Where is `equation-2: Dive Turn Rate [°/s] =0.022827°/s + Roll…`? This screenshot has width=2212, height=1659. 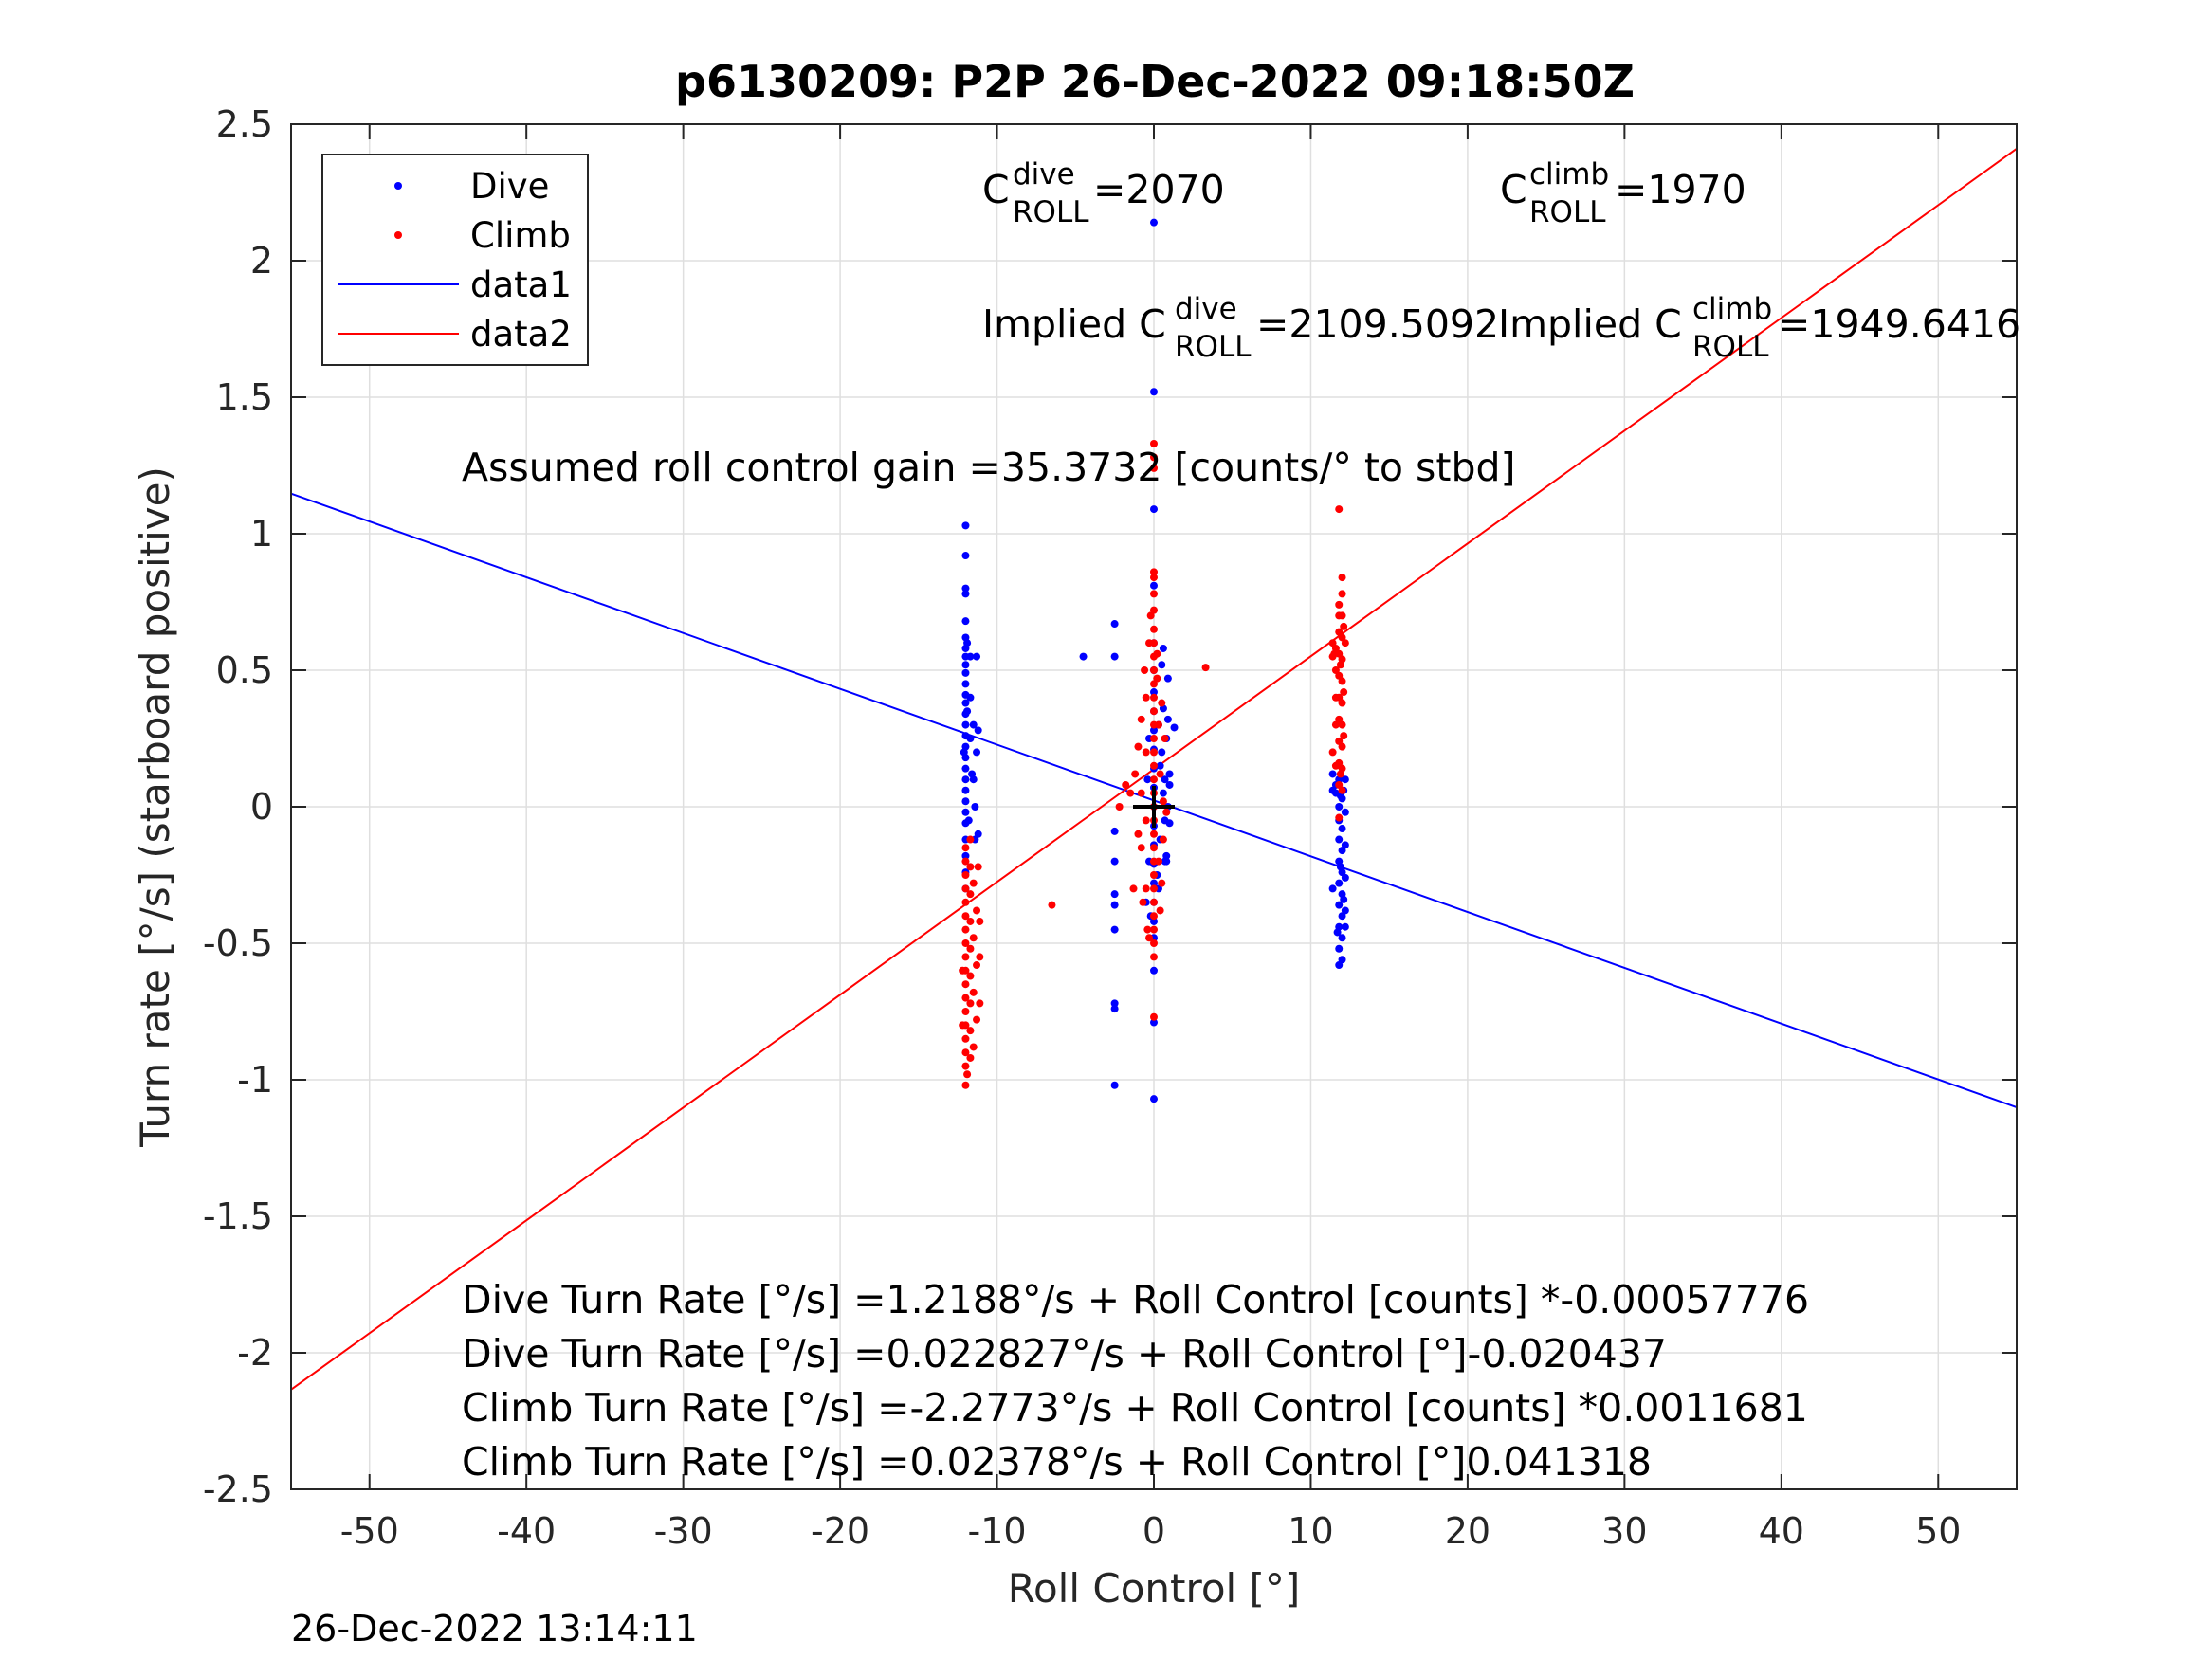
equation-2: Dive Turn Rate [°/s] =0.022827°/s + Roll… is located at coordinates (1064, 1353).